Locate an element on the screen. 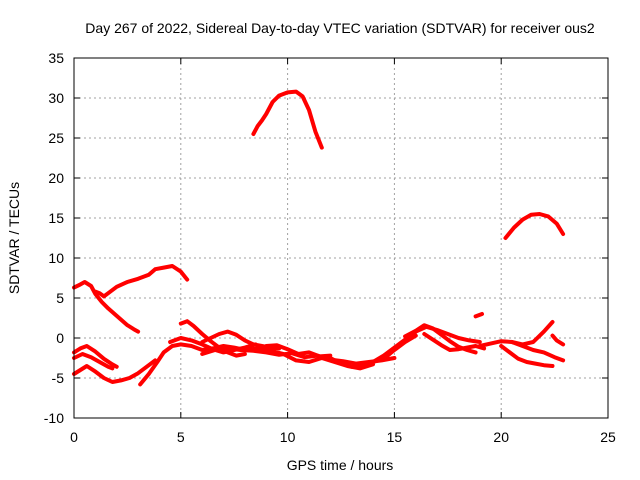 The image size is (640, 480). y-tick-label: -5 is located at coordinates (58, 378).